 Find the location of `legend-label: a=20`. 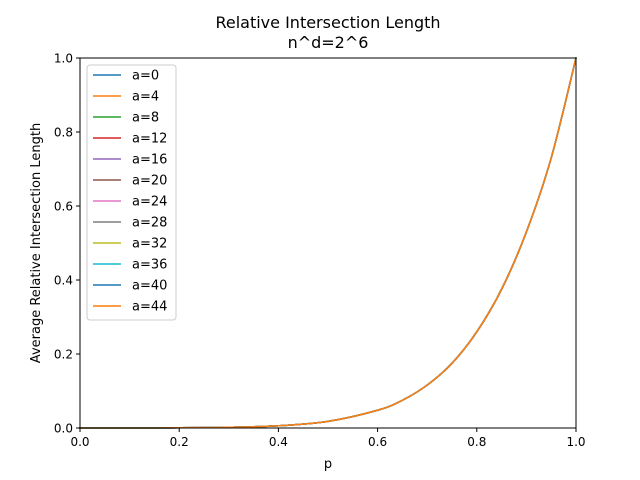

legend-label: a=20 is located at coordinates (149, 181).